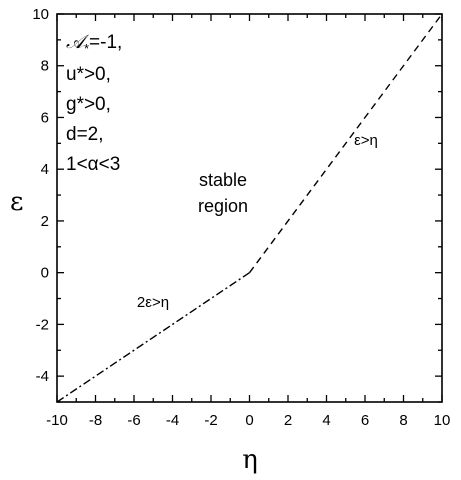 This screenshot has height=480, width=461. What do you see at coordinates (88, 74) in the screenshot?
I see `param-line-2: u*>0,` at bounding box center [88, 74].